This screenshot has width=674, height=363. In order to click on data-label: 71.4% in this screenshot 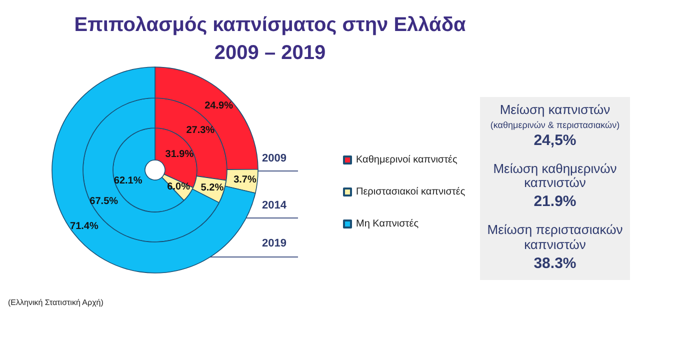, I will do `click(84, 226)`.